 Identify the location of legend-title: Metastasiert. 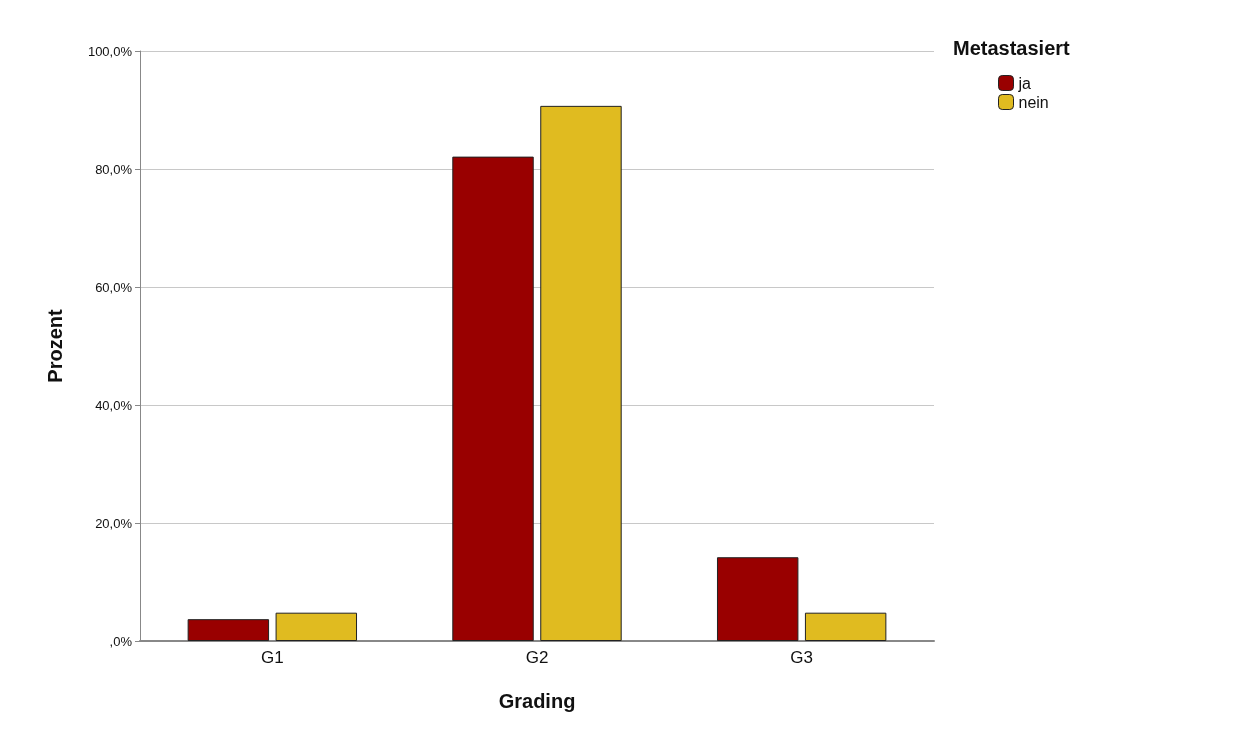
(1012, 48).